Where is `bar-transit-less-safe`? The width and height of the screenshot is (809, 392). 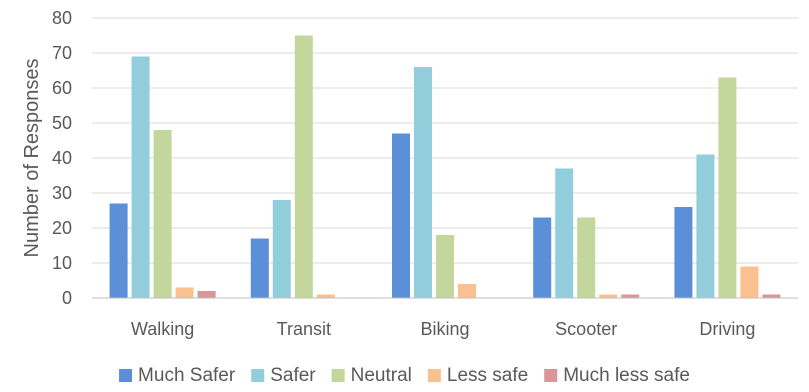 bar-transit-less-safe is located at coordinates (325, 296).